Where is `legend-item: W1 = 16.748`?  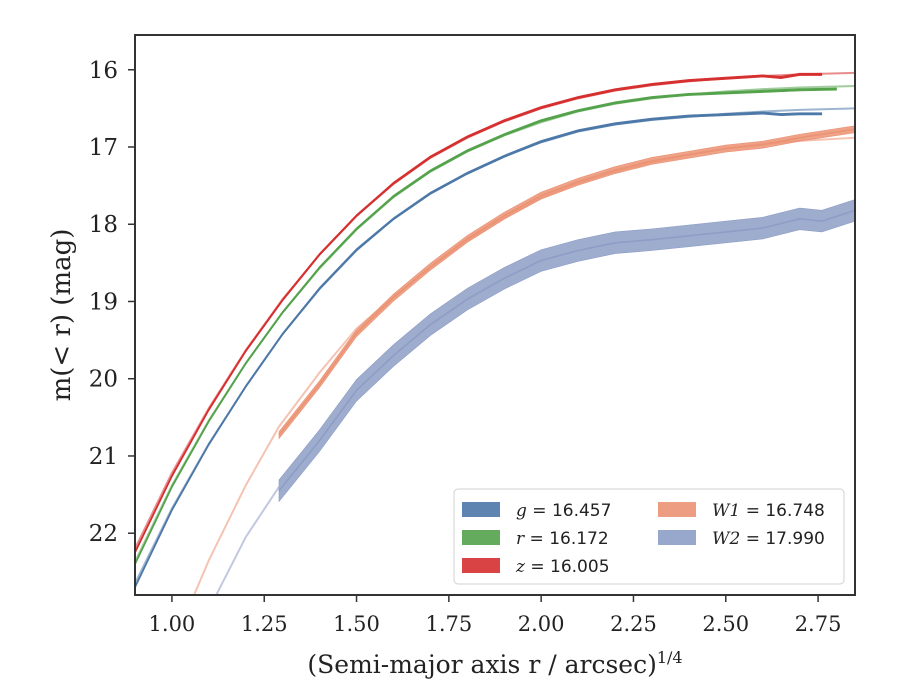
legend-item: W1 = 16.748 is located at coordinates (741, 511).